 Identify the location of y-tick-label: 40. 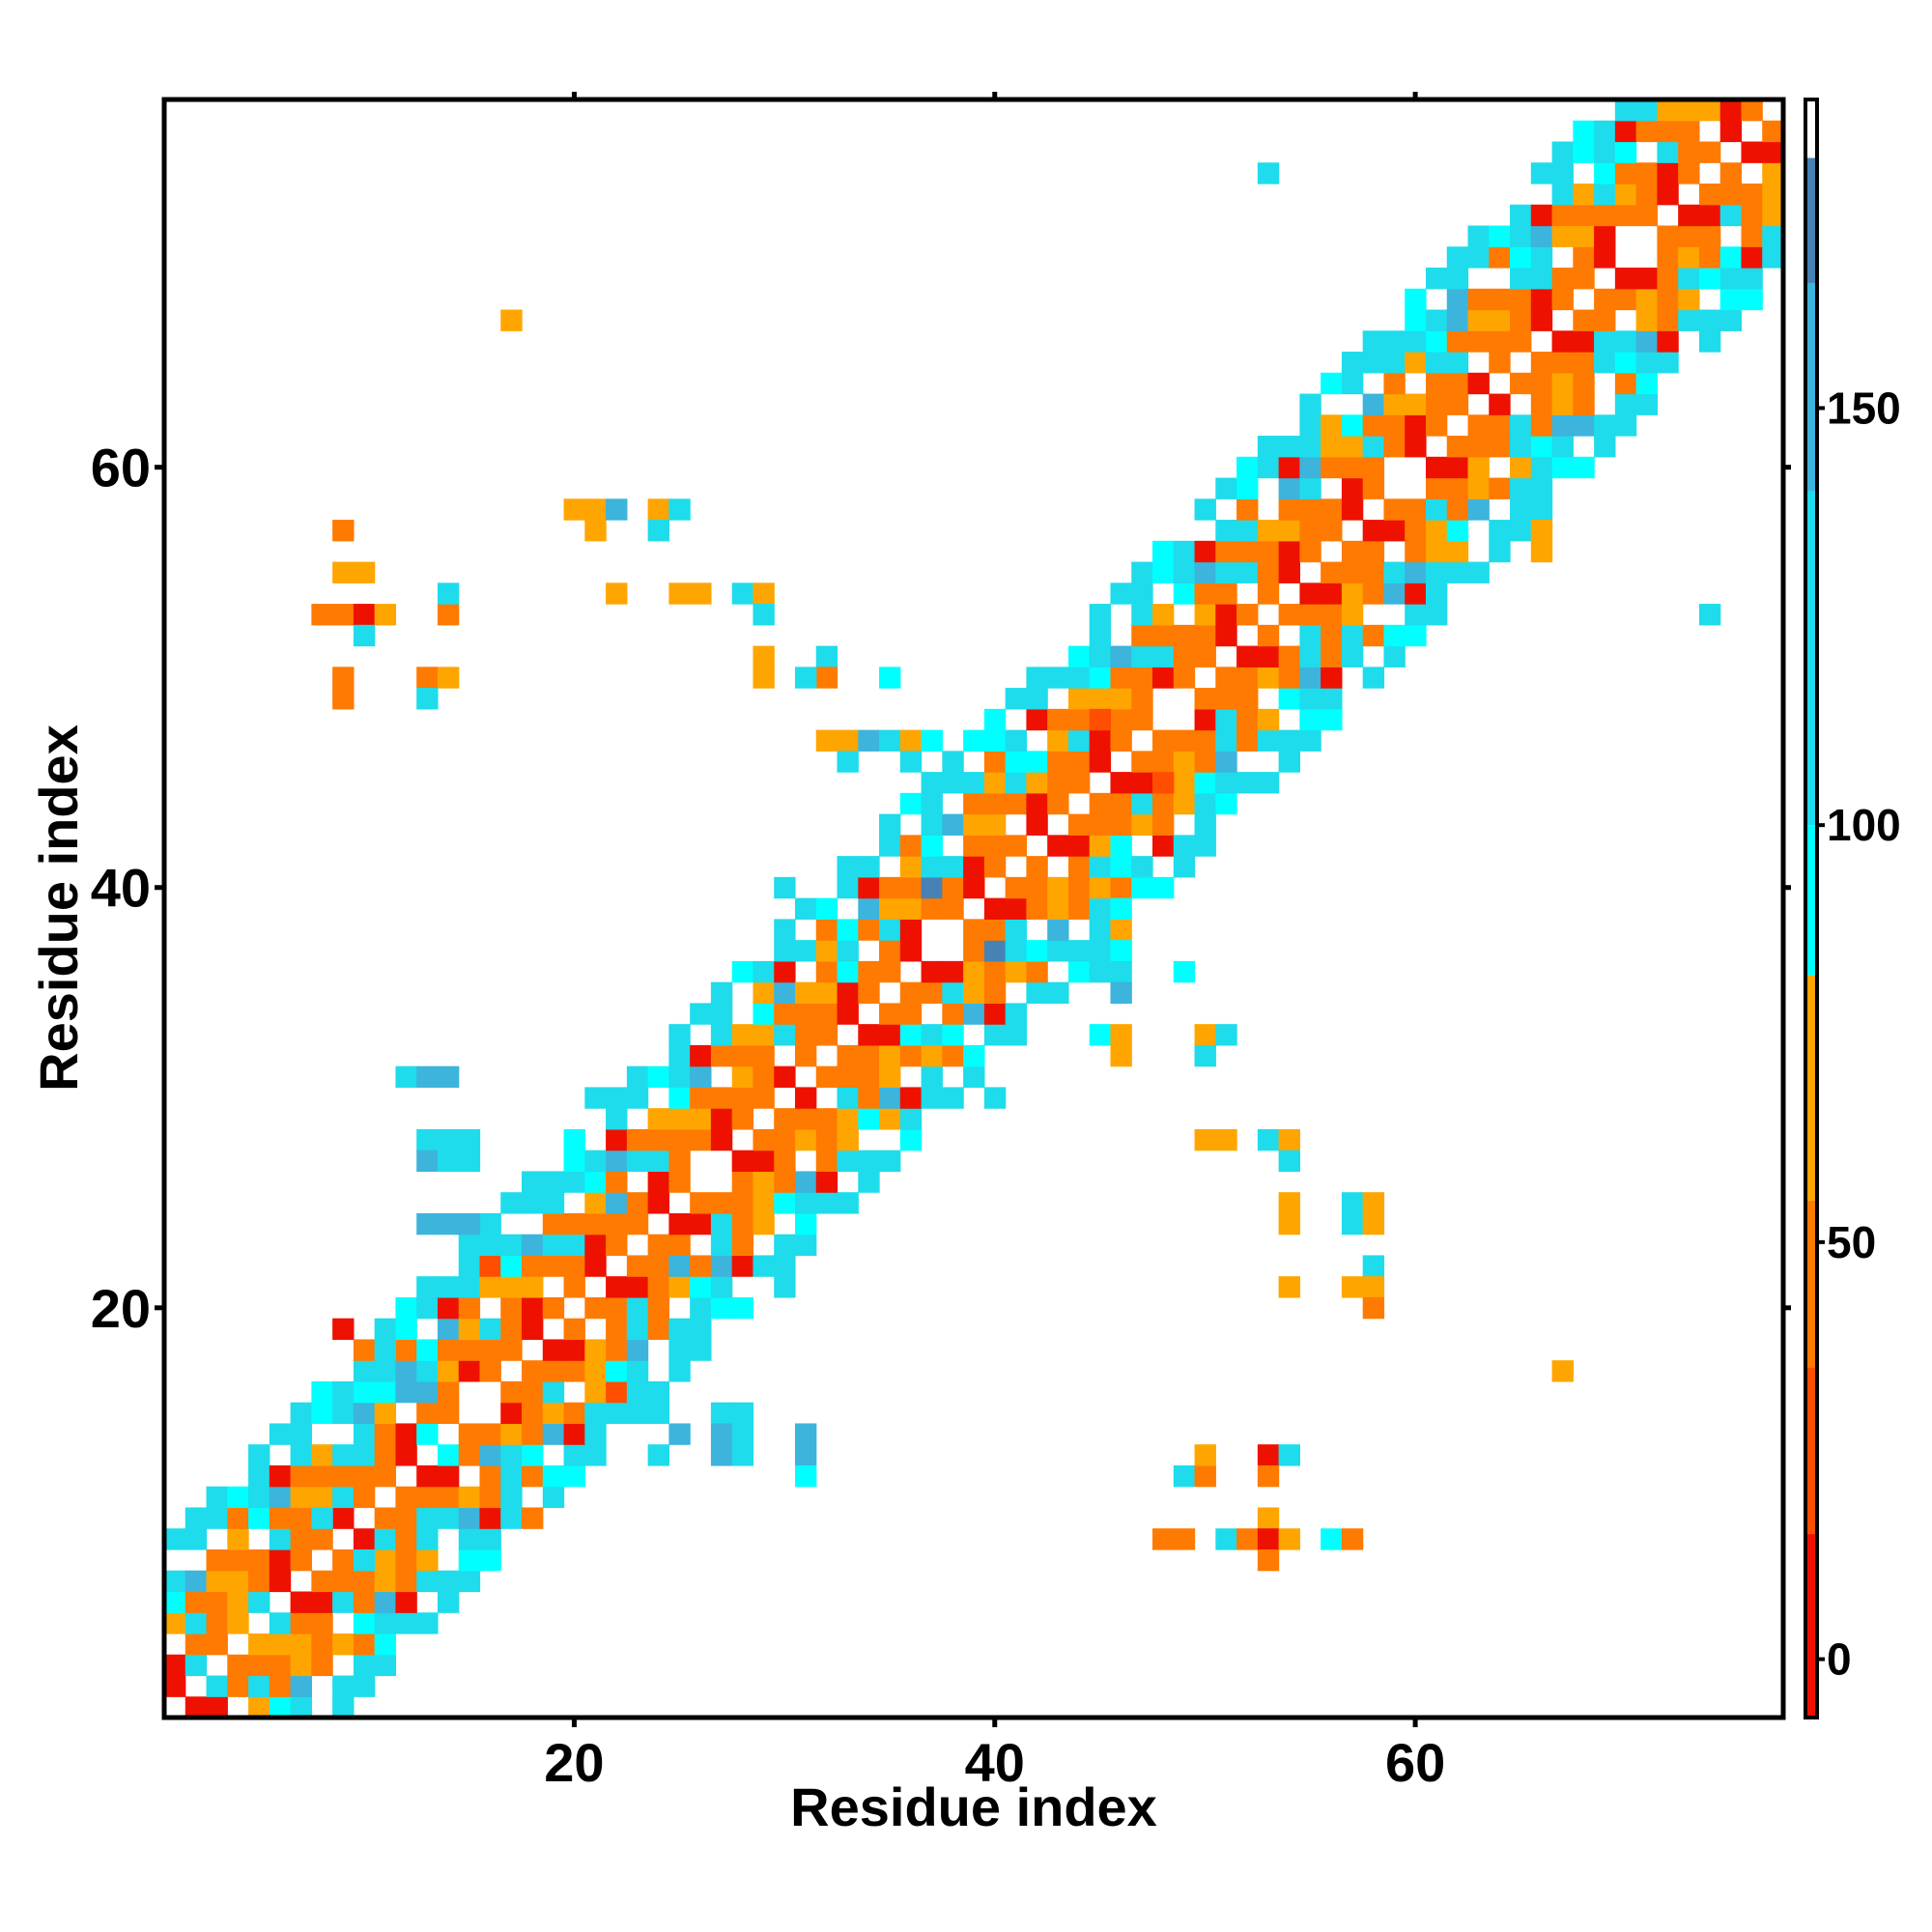
(121, 888).